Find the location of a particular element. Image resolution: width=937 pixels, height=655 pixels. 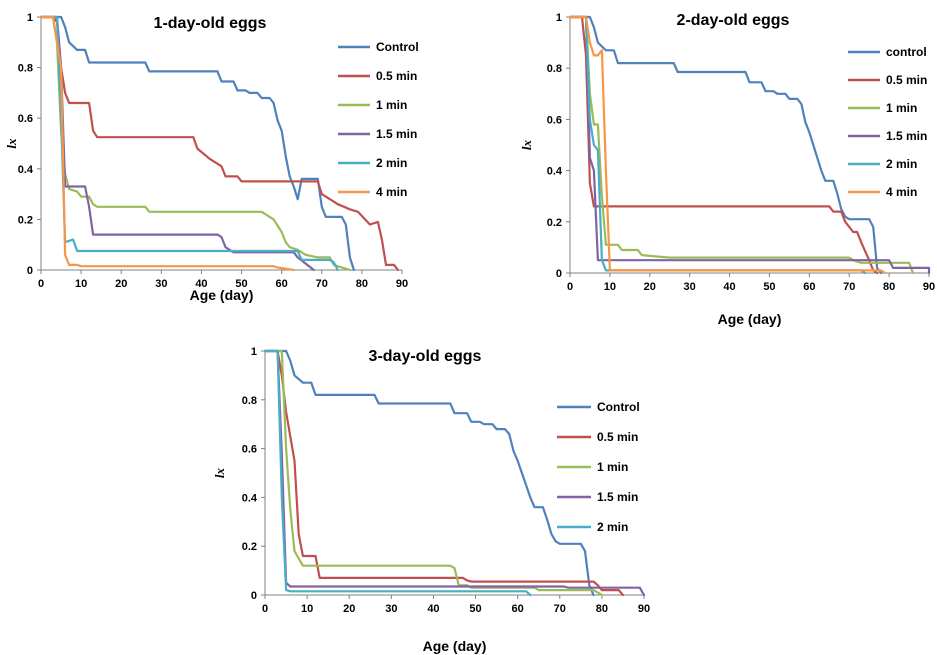

legend-label: control is located at coordinates (906, 52).